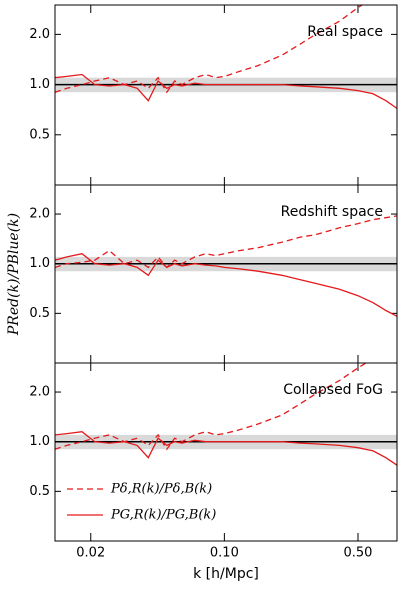 This screenshot has height=590, width=403. What do you see at coordinates (161, 489) in the screenshot?
I see `legend-label: Pδ,R(k)/Pδ,B(k)` at bounding box center [161, 489].